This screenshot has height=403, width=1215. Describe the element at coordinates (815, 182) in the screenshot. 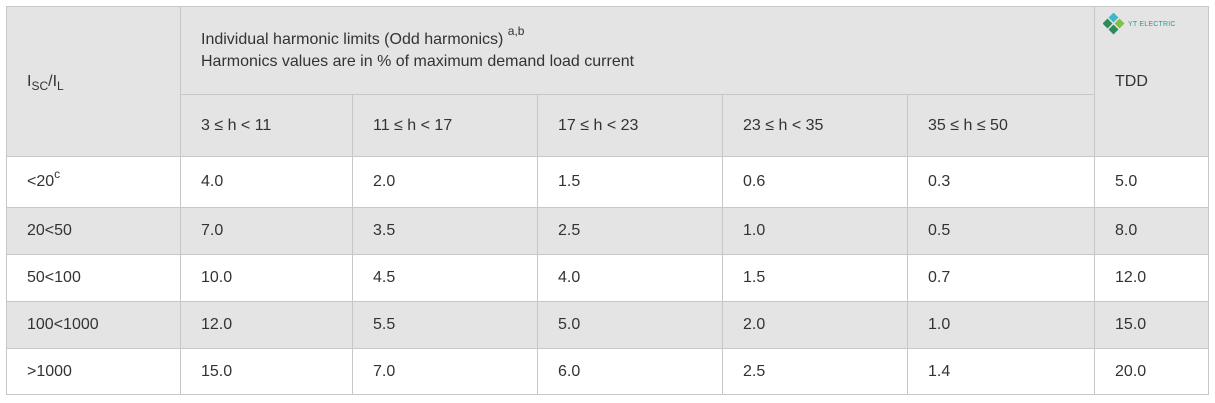

I see `value-cell: 0.6` at that location.